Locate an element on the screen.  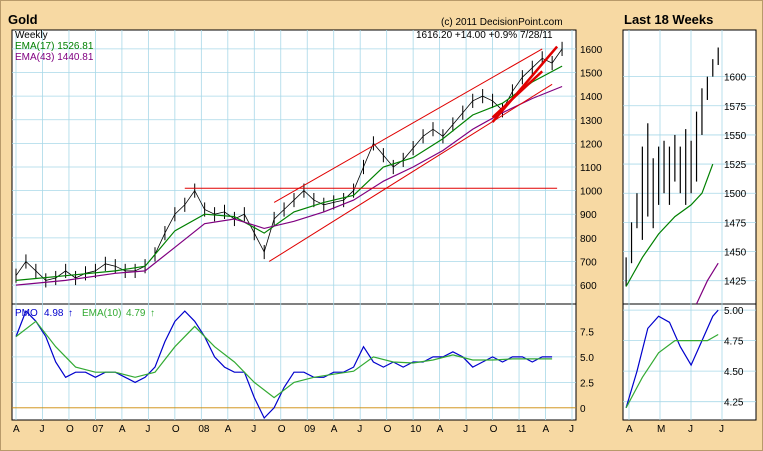
pmo-up-arrow-icon: ↑ is located at coordinates (70, 313).